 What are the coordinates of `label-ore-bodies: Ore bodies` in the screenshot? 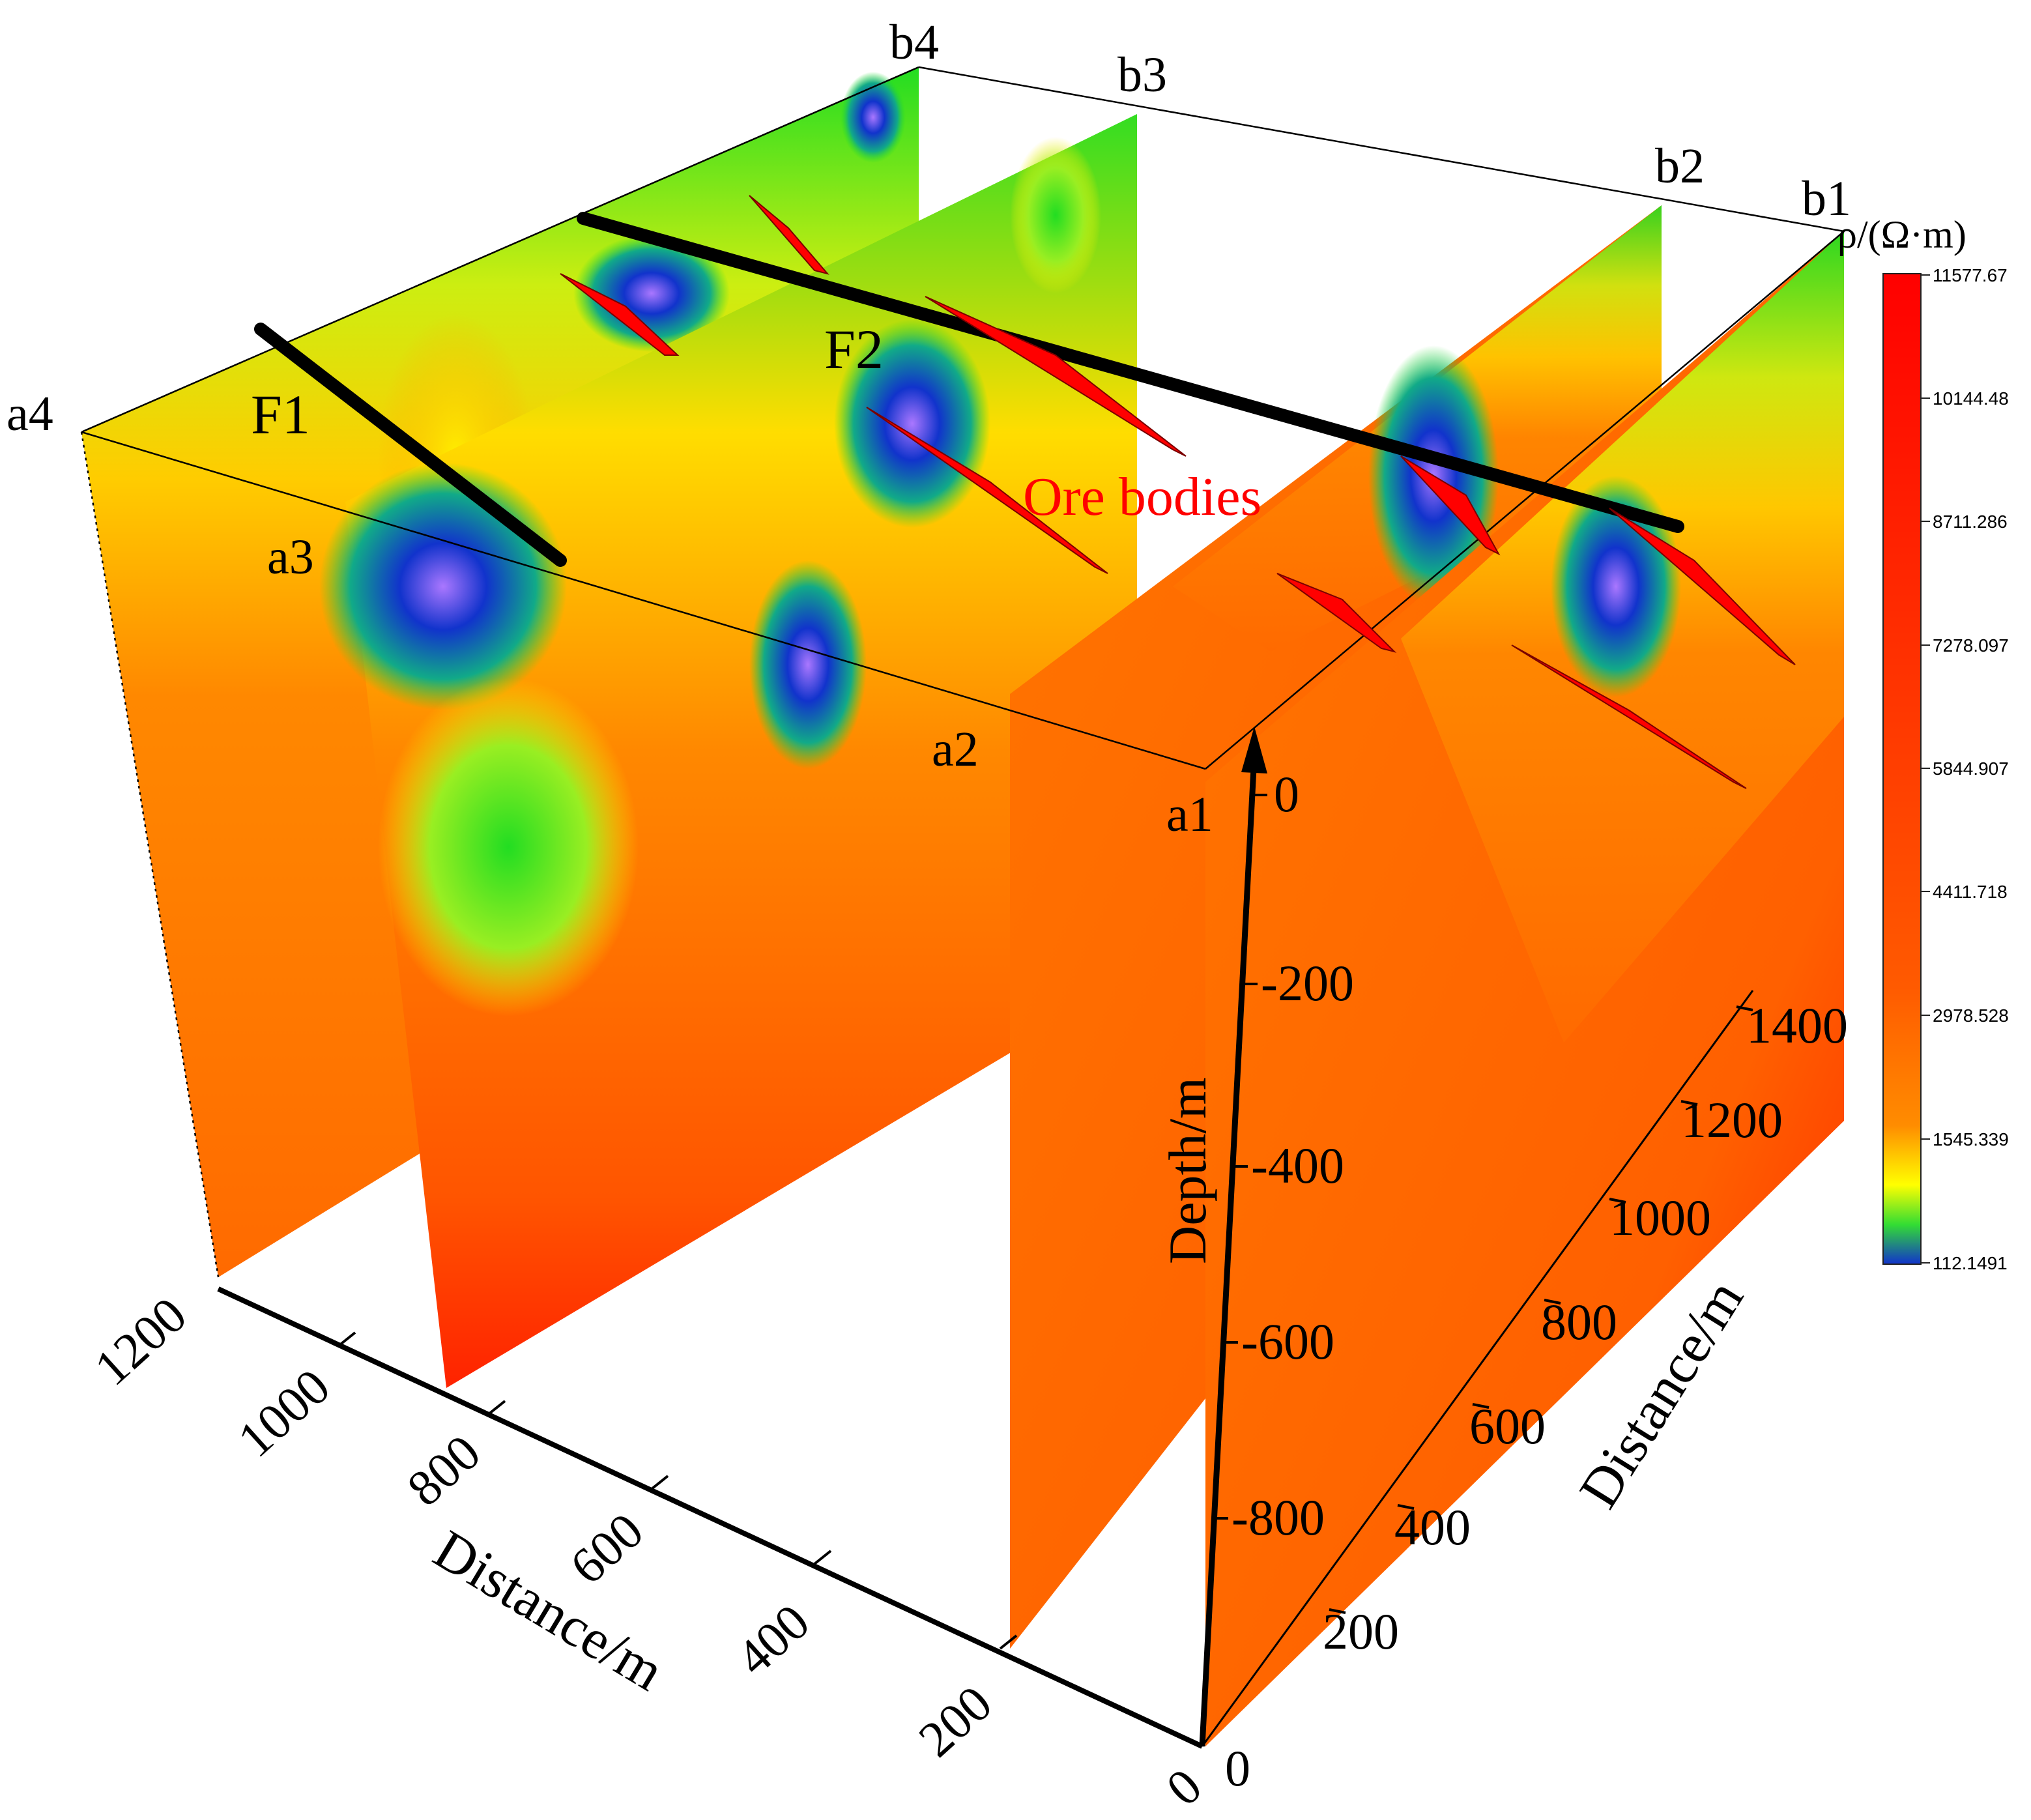 It's located at (1142, 497).